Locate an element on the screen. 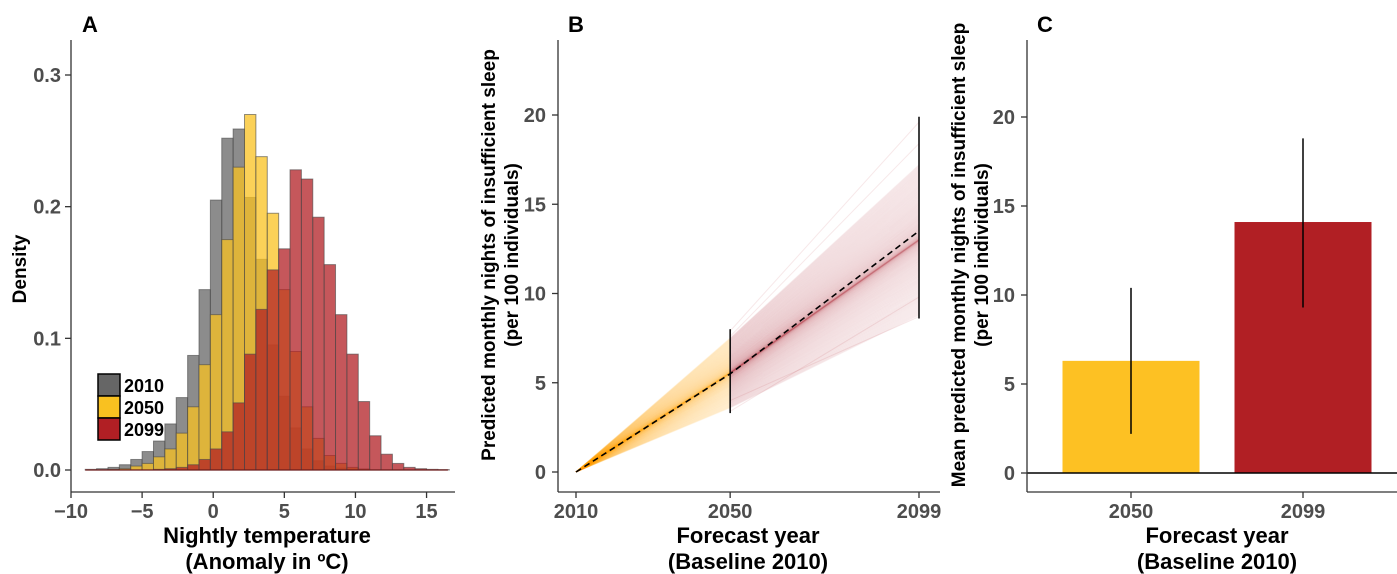 The height and width of the screenshot is (574, 1397). legend-swatch-2050 is located at coordinates (109, 407).